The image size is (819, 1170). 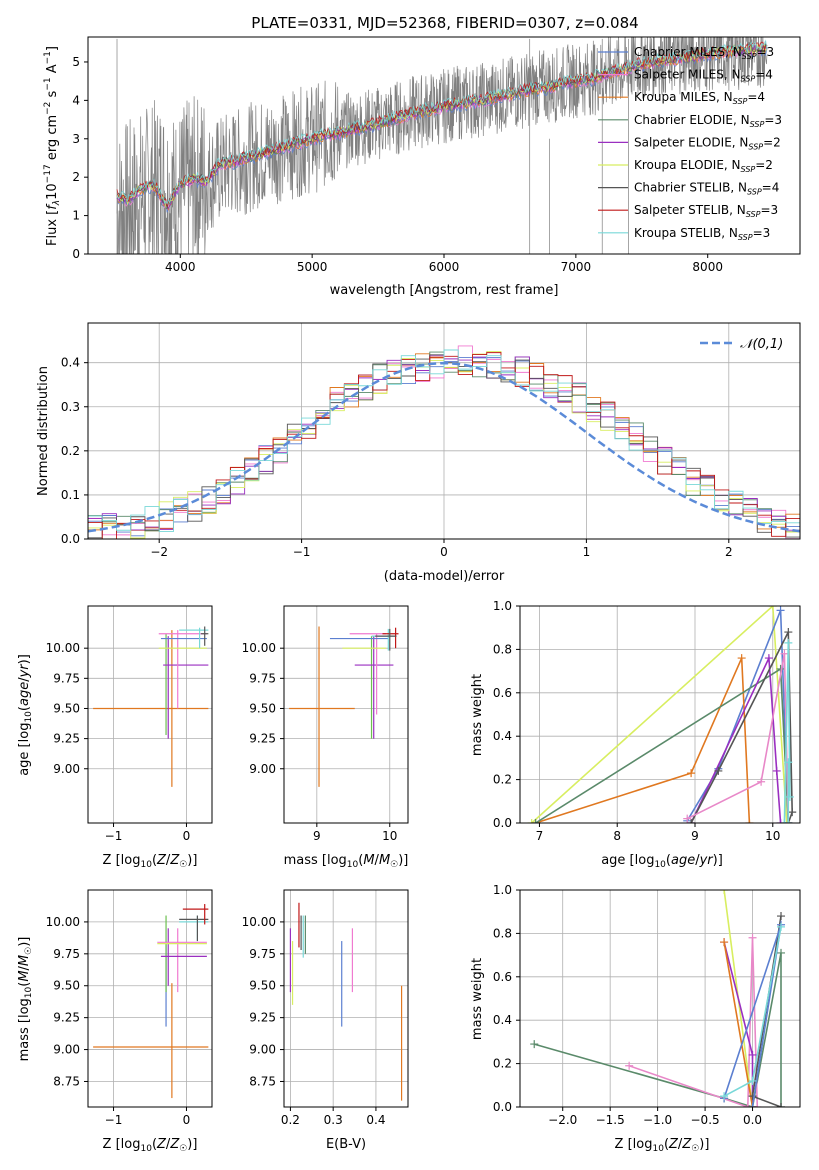 I want to click on spectrum-y-tick-label: 1, so click(x=76, y=216).